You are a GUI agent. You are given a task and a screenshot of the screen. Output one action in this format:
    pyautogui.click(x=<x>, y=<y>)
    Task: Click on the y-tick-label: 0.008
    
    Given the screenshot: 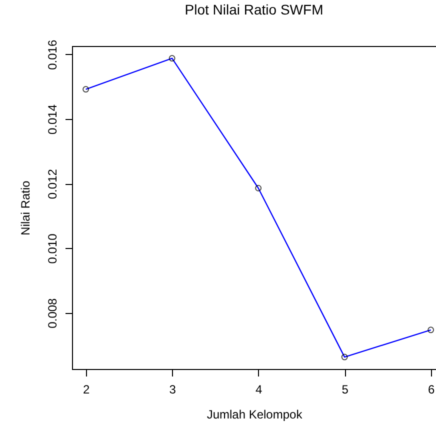 What is the action you would take?
    pyautogui.click(x=53, y=313)
    